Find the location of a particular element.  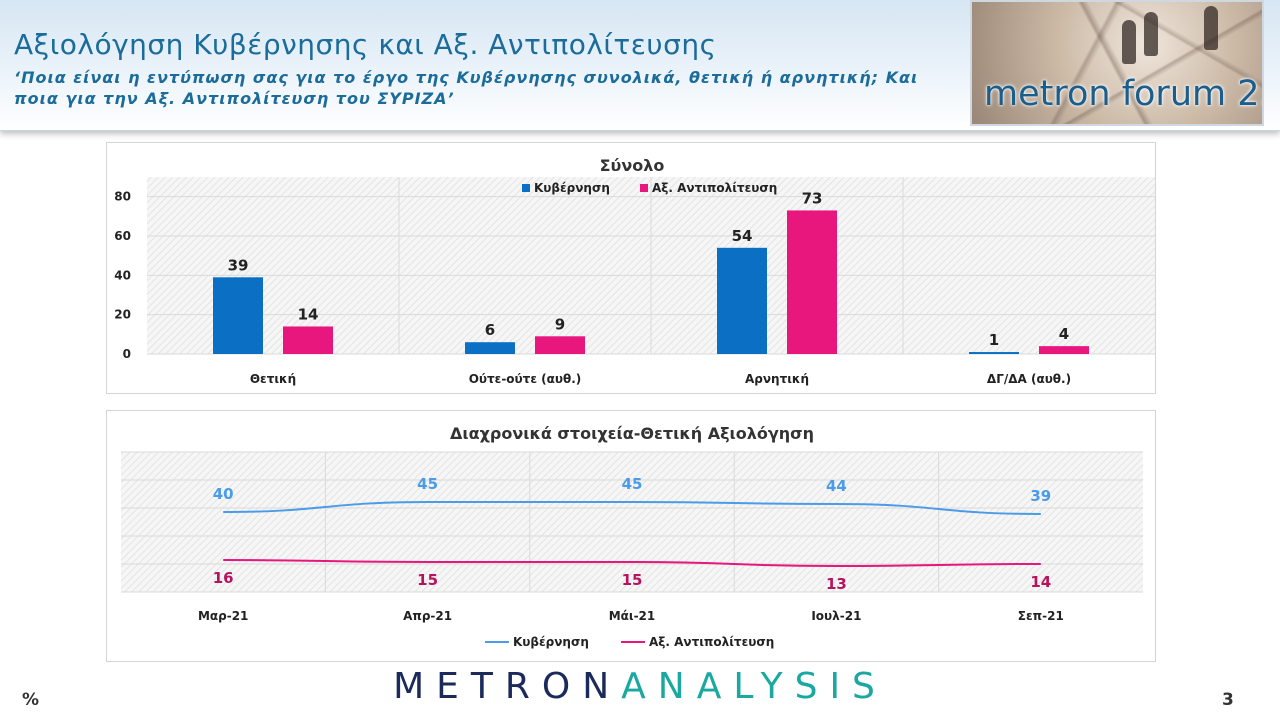

metron-analysis-brand: METRONANALYSIS is located at coordinates (640, 686).